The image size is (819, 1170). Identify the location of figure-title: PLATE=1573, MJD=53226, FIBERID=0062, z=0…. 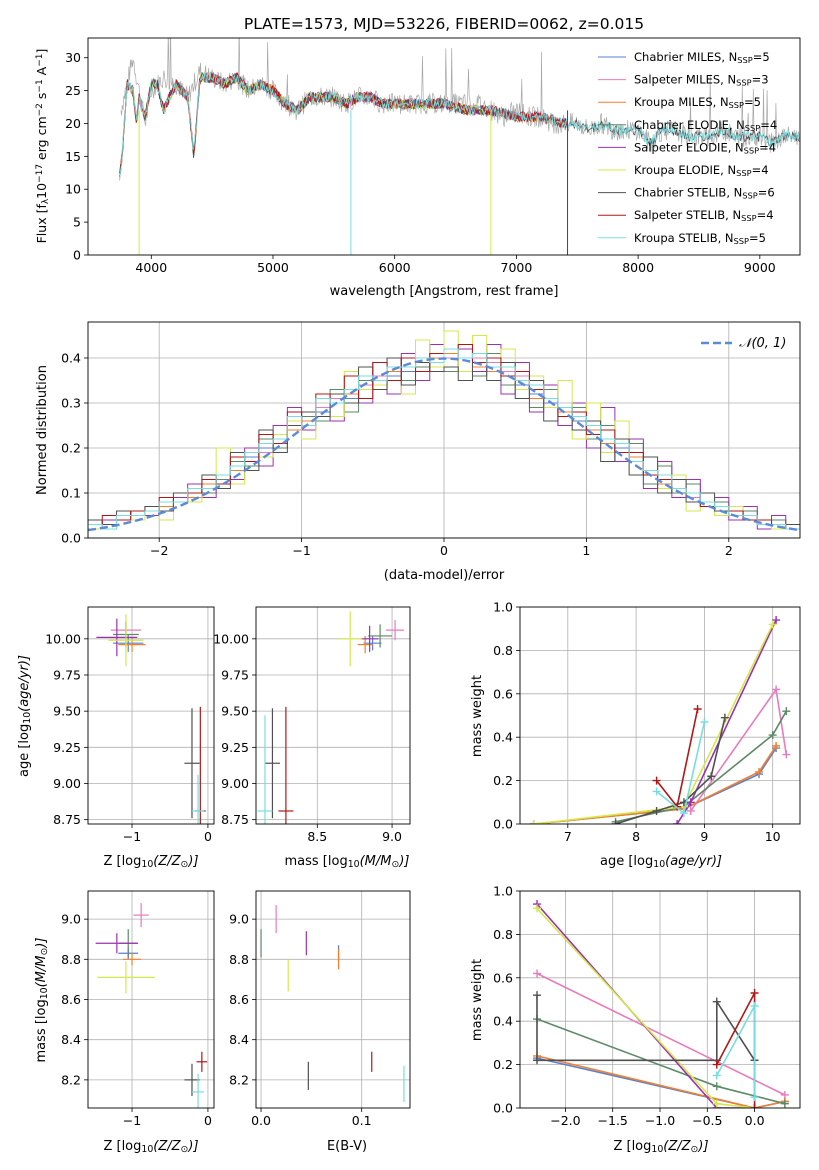
(444, 24).